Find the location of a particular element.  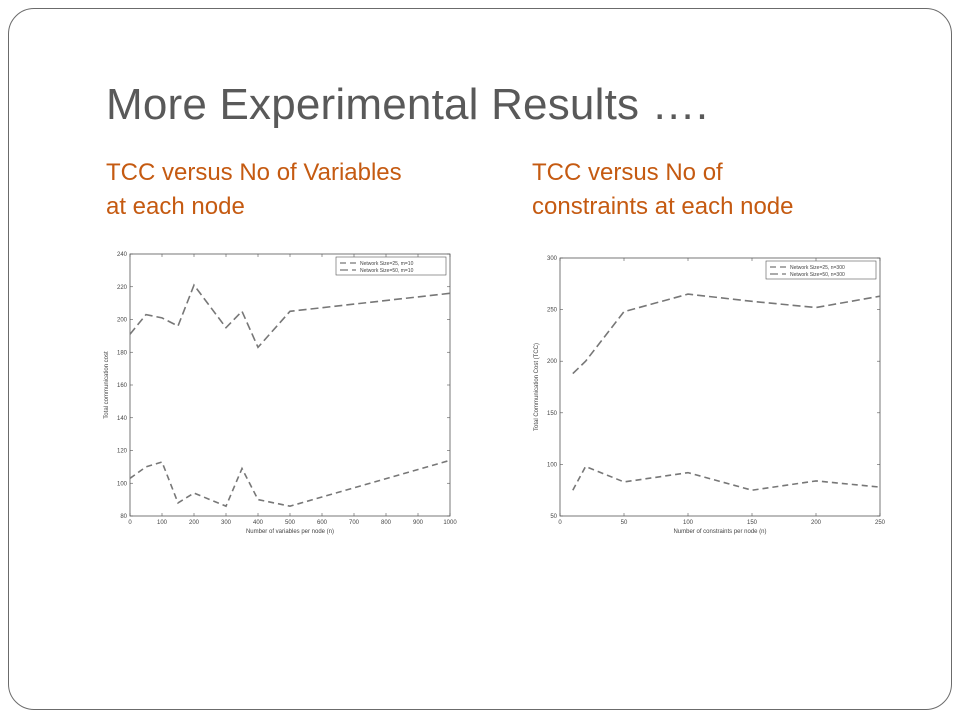

x-axis-label: Number of constraints per node (n) is located at coordinates (719, 532).